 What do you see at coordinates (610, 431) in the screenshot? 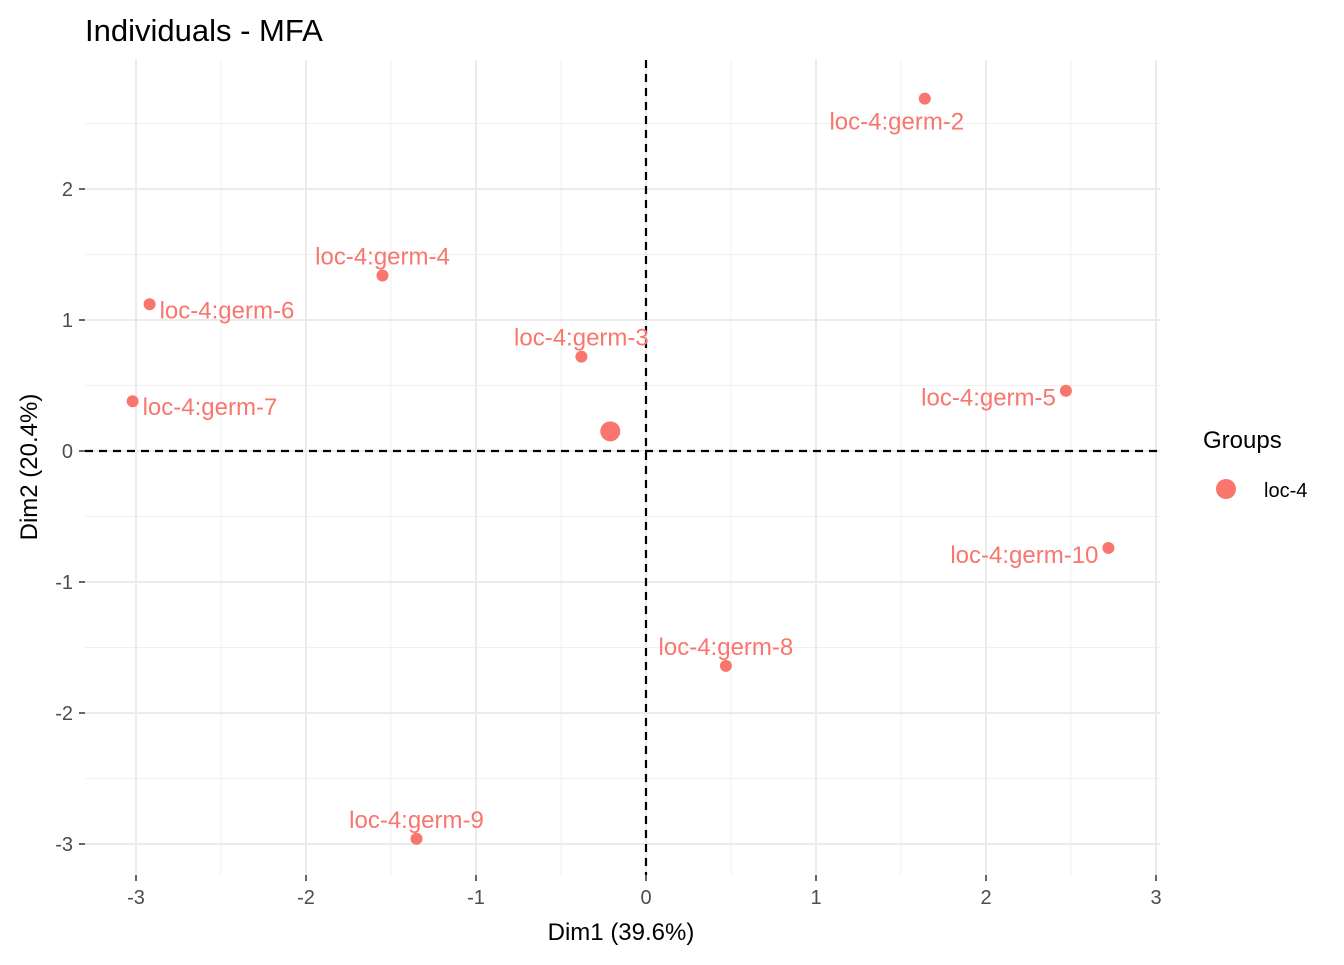
I see `group-centroid-point` at bounding box center [610, 431].